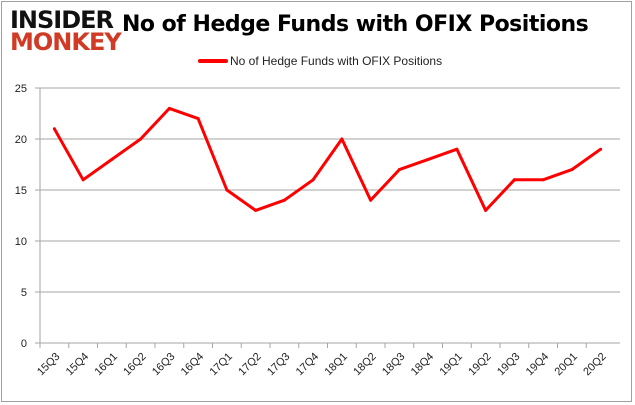  I want to click on chart-title: No of Hedge Funds with OFIX Positions, so click(355, 24).